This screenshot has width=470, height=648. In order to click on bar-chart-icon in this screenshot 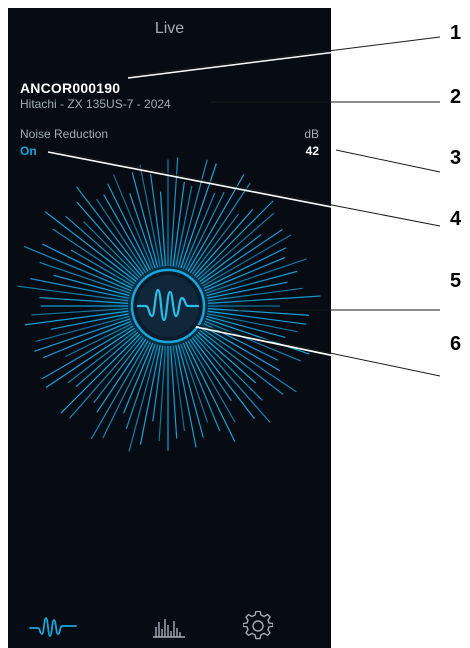, I will do `click(169, 626)`.